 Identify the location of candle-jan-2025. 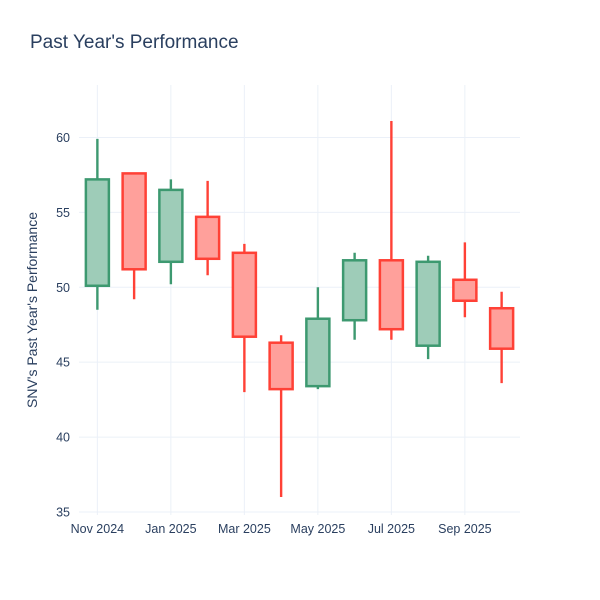
(171, 232).